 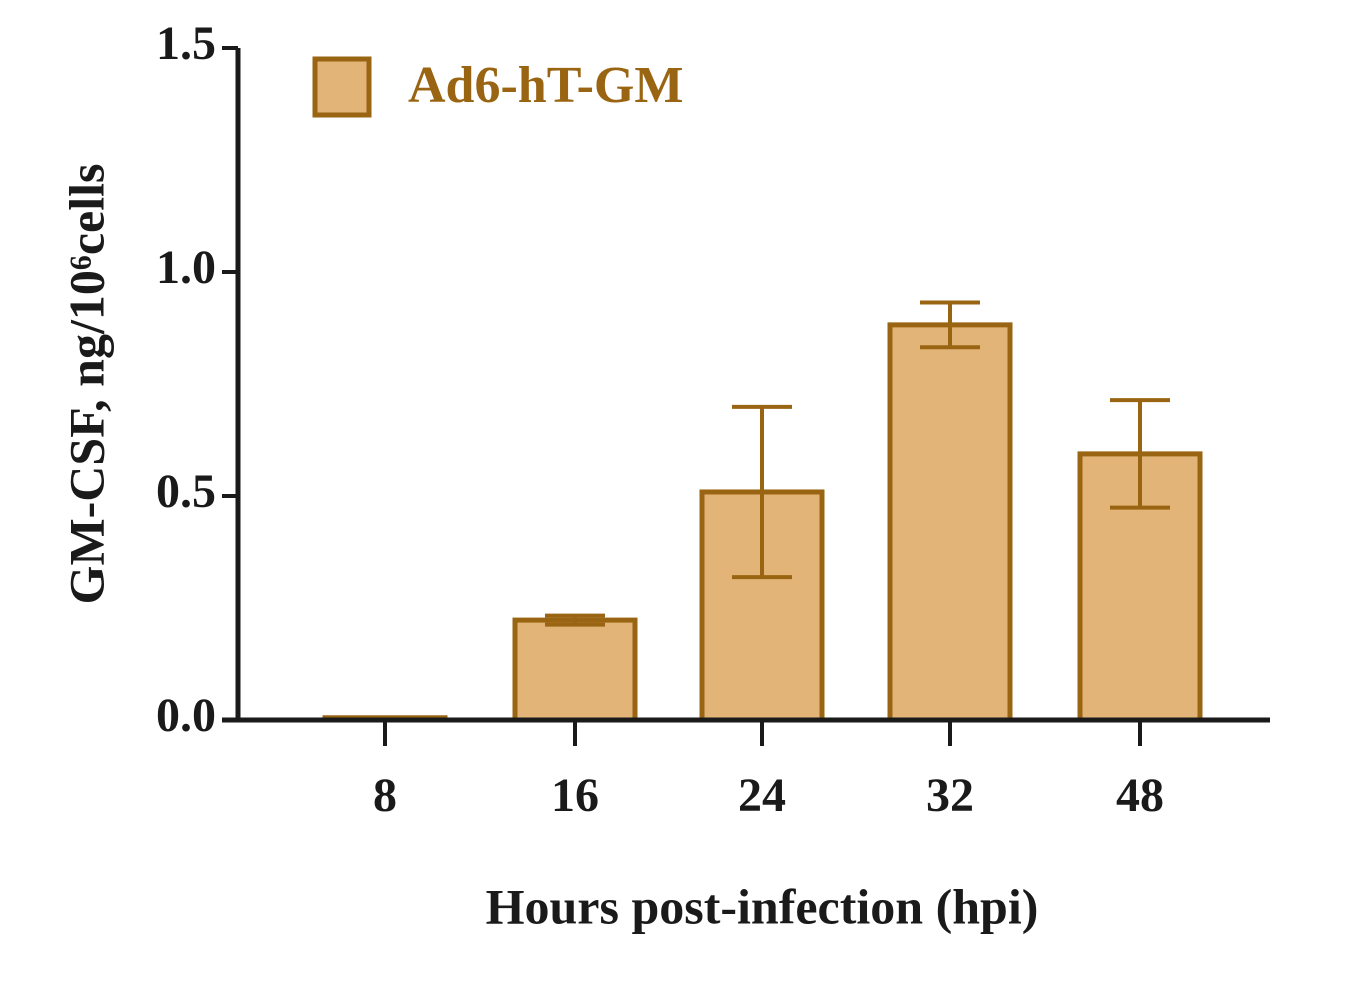 I want to click on x-tick-label: 24, so click(x=762, y=795).